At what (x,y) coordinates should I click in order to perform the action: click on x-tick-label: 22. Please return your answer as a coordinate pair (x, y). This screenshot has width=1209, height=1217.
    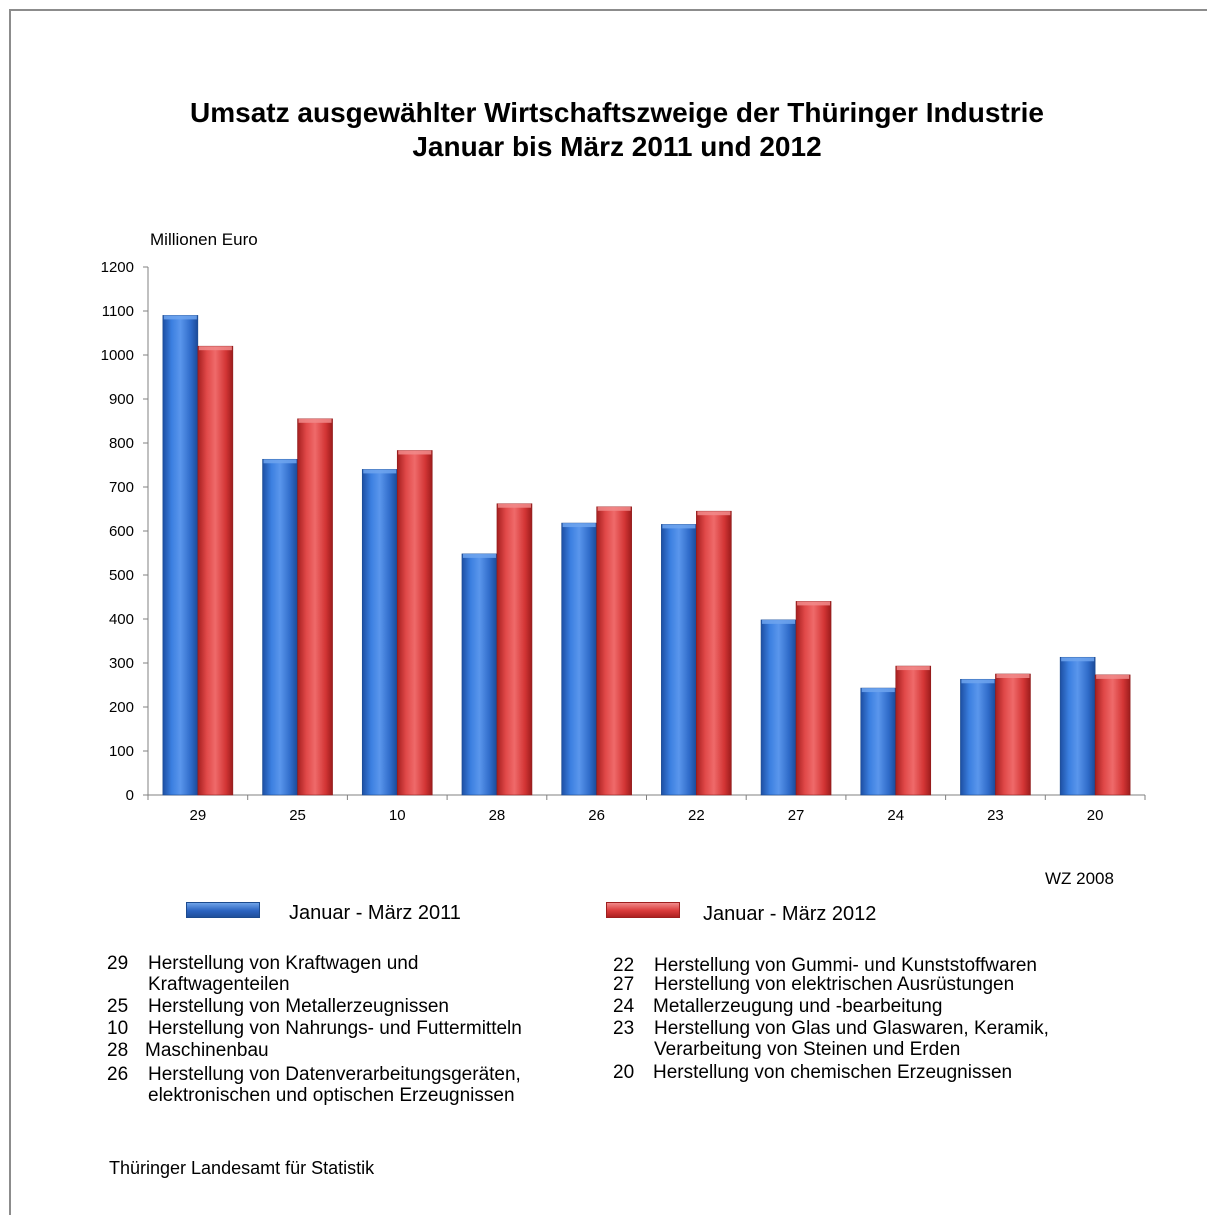
    Looking at the image, I should click on (696, 815).